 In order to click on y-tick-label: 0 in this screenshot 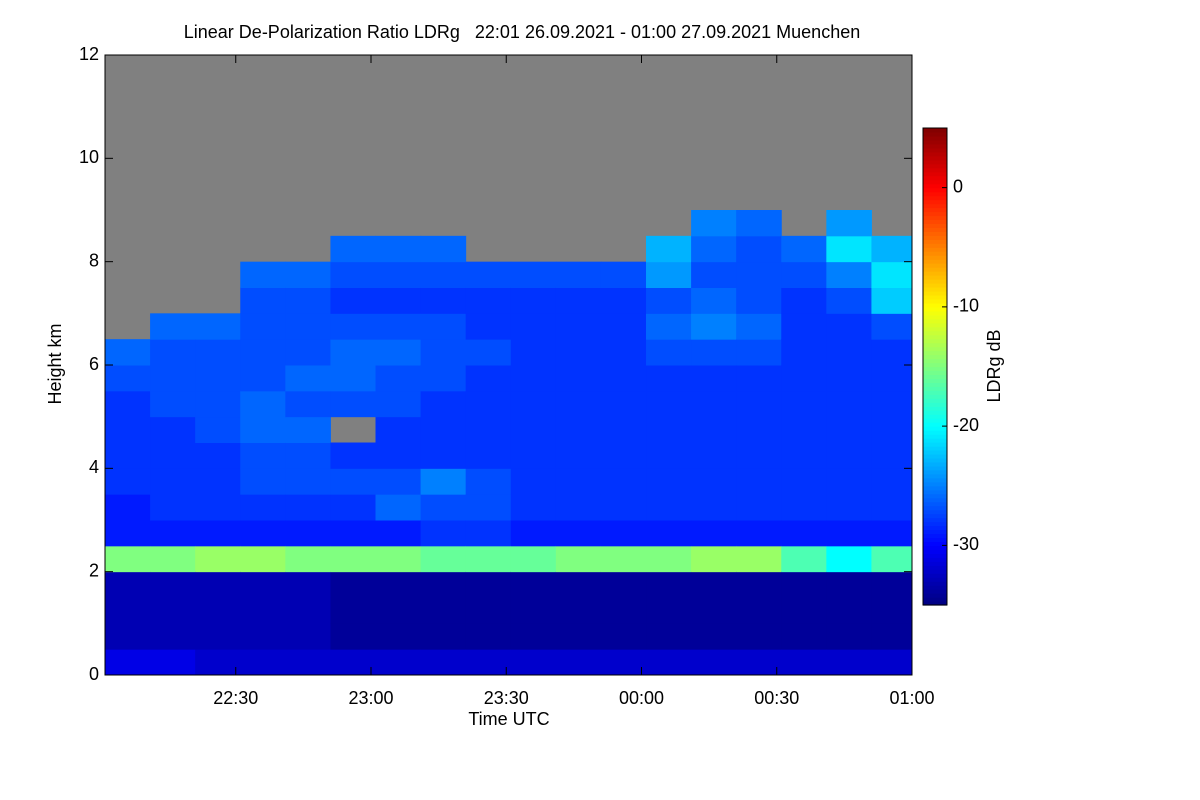, I will do `click(94, 674)`.